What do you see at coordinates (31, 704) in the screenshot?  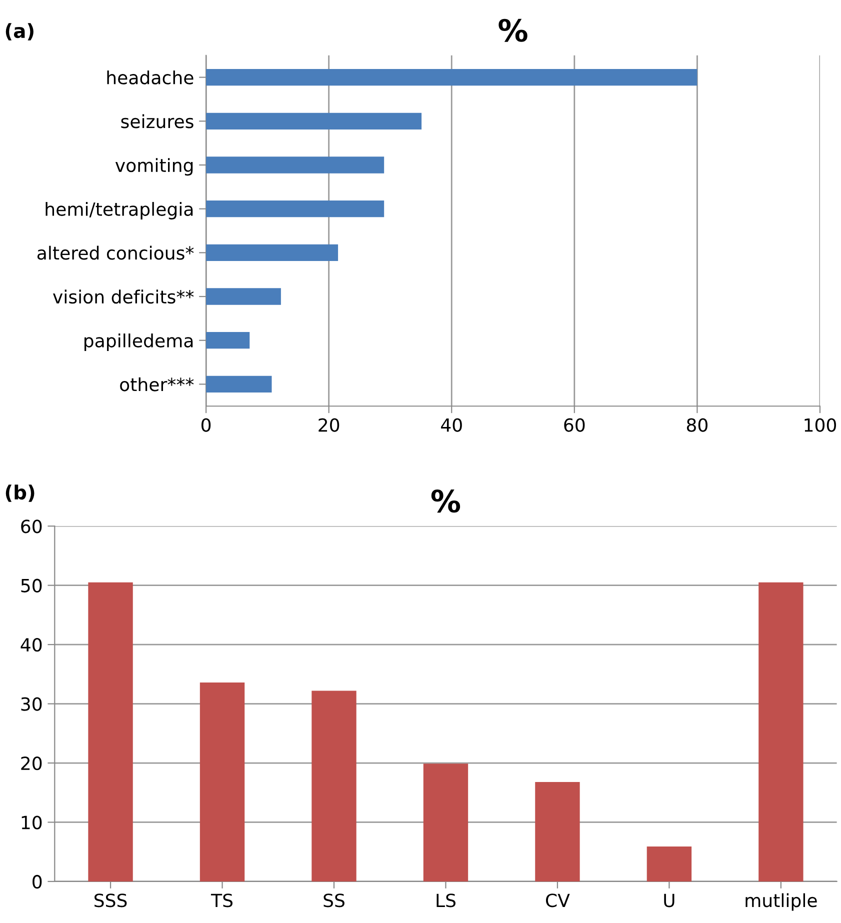 I see `y-tick-label: 30` at bounding box center [31, 704].